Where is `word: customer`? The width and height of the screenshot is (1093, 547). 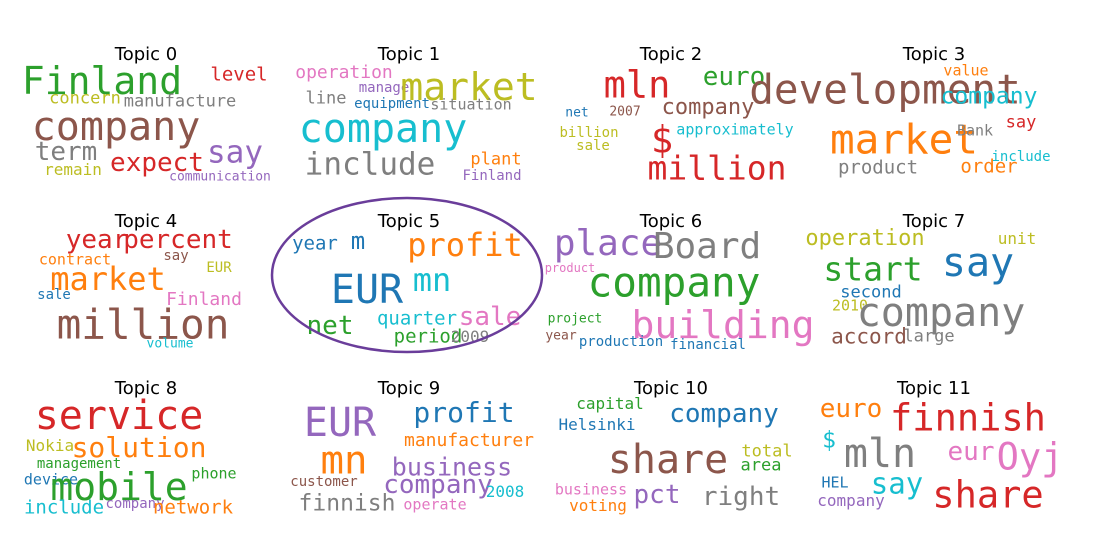 word: customer is located at coordinates (324, 482).